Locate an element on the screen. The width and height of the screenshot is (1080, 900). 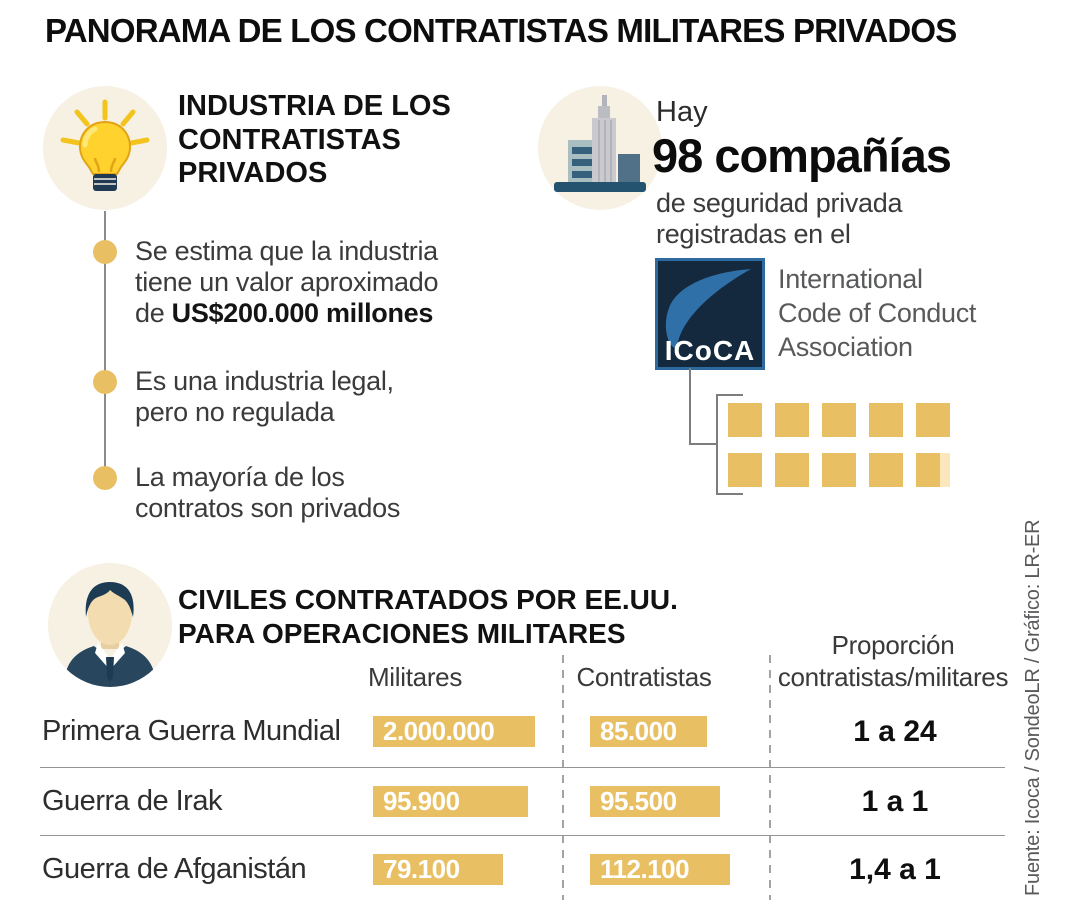
companies-icon-circle is located at coordinates (600, 148).